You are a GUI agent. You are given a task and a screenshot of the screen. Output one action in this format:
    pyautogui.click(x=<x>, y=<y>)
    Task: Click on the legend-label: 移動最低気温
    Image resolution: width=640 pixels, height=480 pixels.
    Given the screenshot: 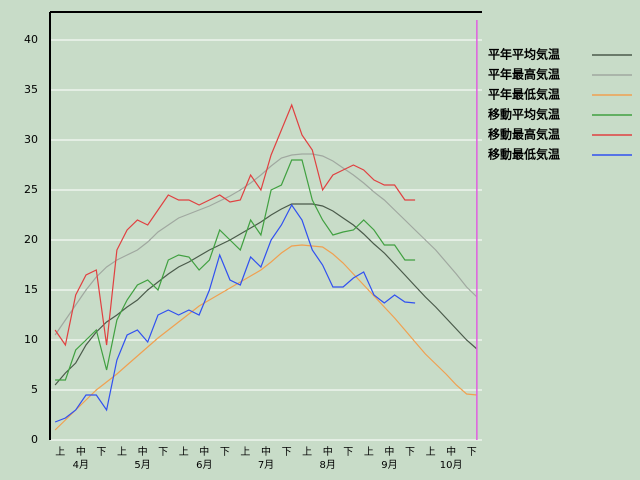 What is the action you would take?
    pyautogui.click(x=524, y=154)
    